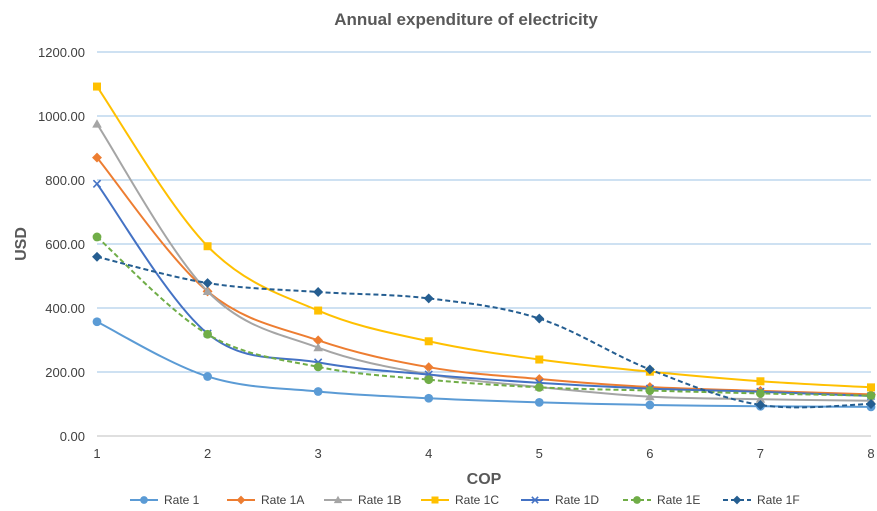  I want to click on legend-item: Rate 1D, so click(560, 500).